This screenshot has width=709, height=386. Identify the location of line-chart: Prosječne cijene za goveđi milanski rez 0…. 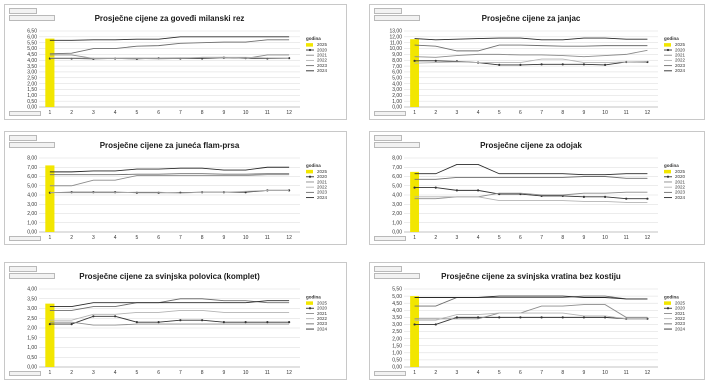
(177, 65).